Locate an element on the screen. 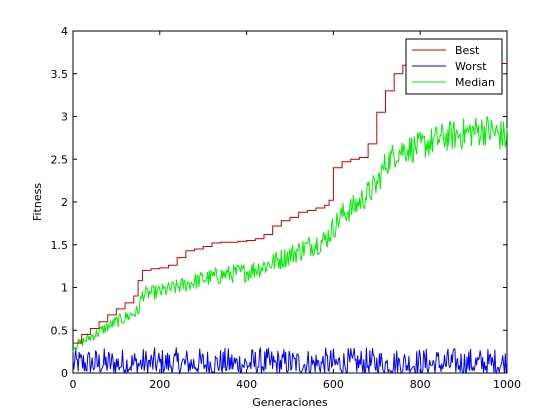 The width and height of the screenshot is (560, 420). y-tick-label: 2.5 is located at coordinates (60, 159).